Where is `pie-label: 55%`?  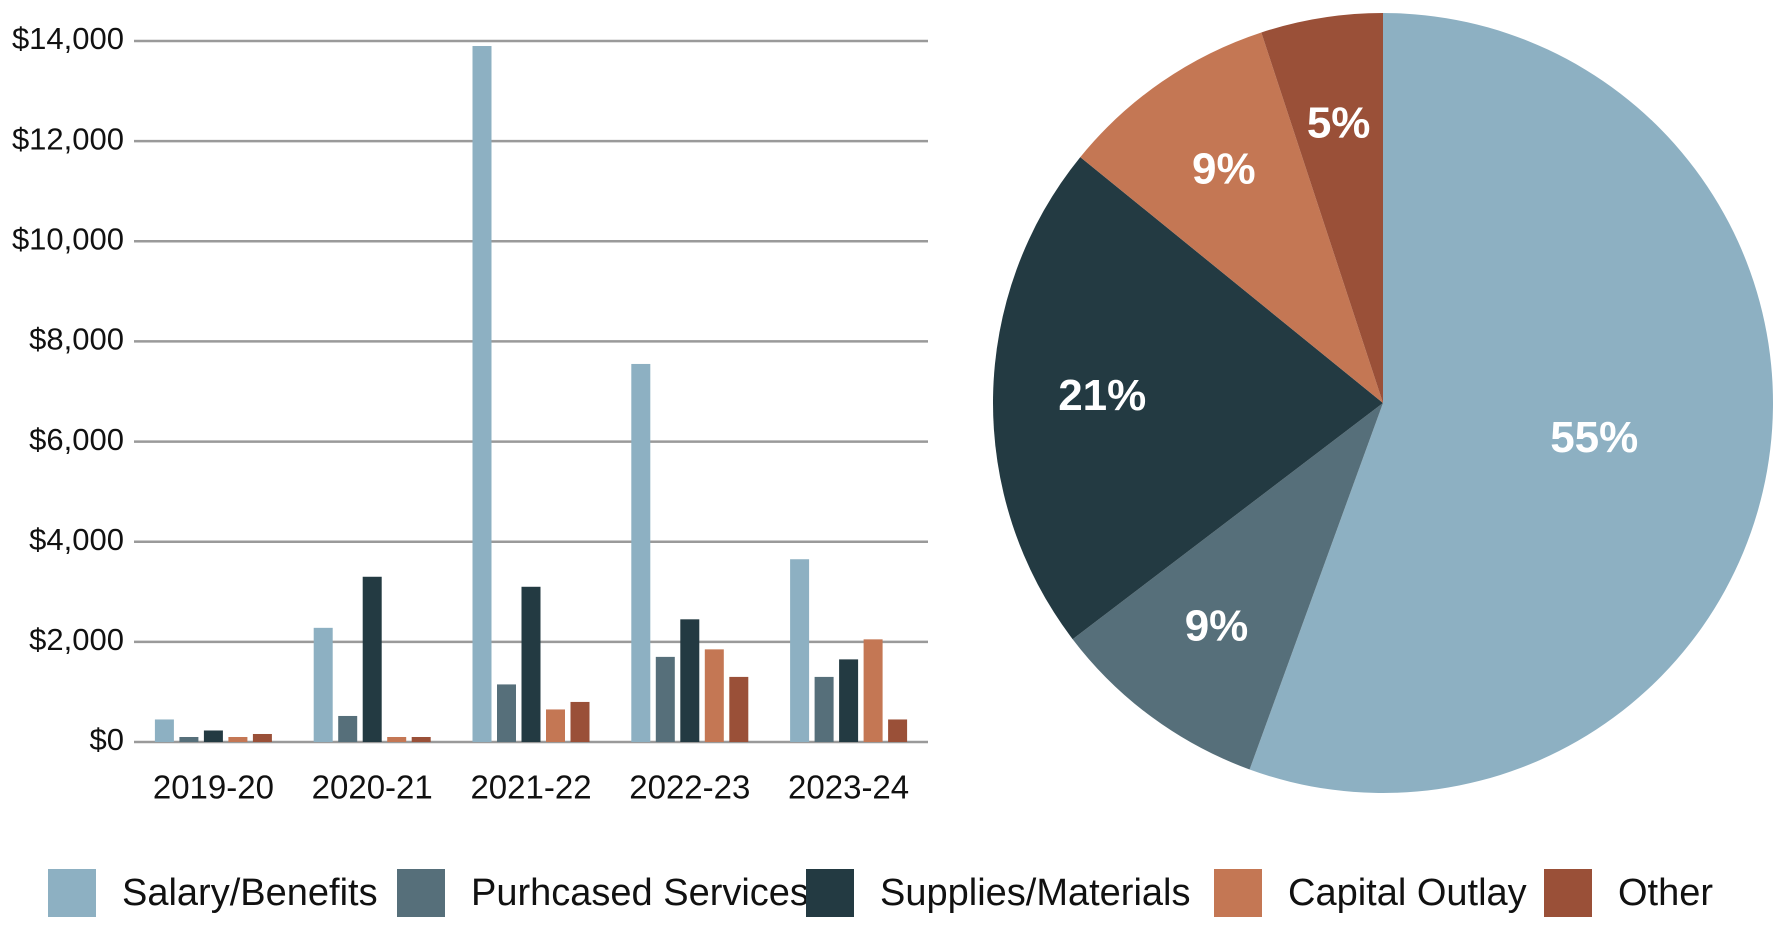 pie-label: 55% is located at coordinates (1594, 437).